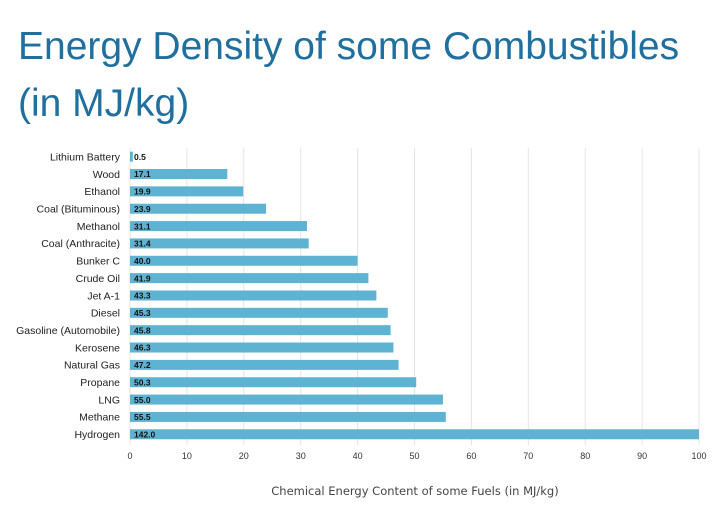  What do you see at coordinates (98, 279) in the screenshot?
I see `category-label: Crude Oil` at bounding box center [98, 279].